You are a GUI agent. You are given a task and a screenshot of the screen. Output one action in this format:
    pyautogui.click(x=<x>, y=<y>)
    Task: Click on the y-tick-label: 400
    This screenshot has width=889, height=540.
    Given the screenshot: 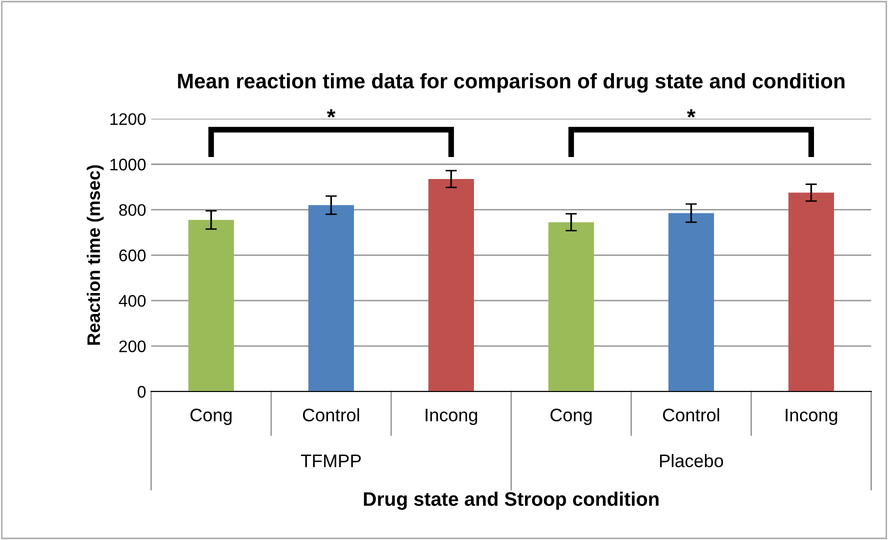 What is the action you would take?
    pyautogui.click(x=132, y=301)
    